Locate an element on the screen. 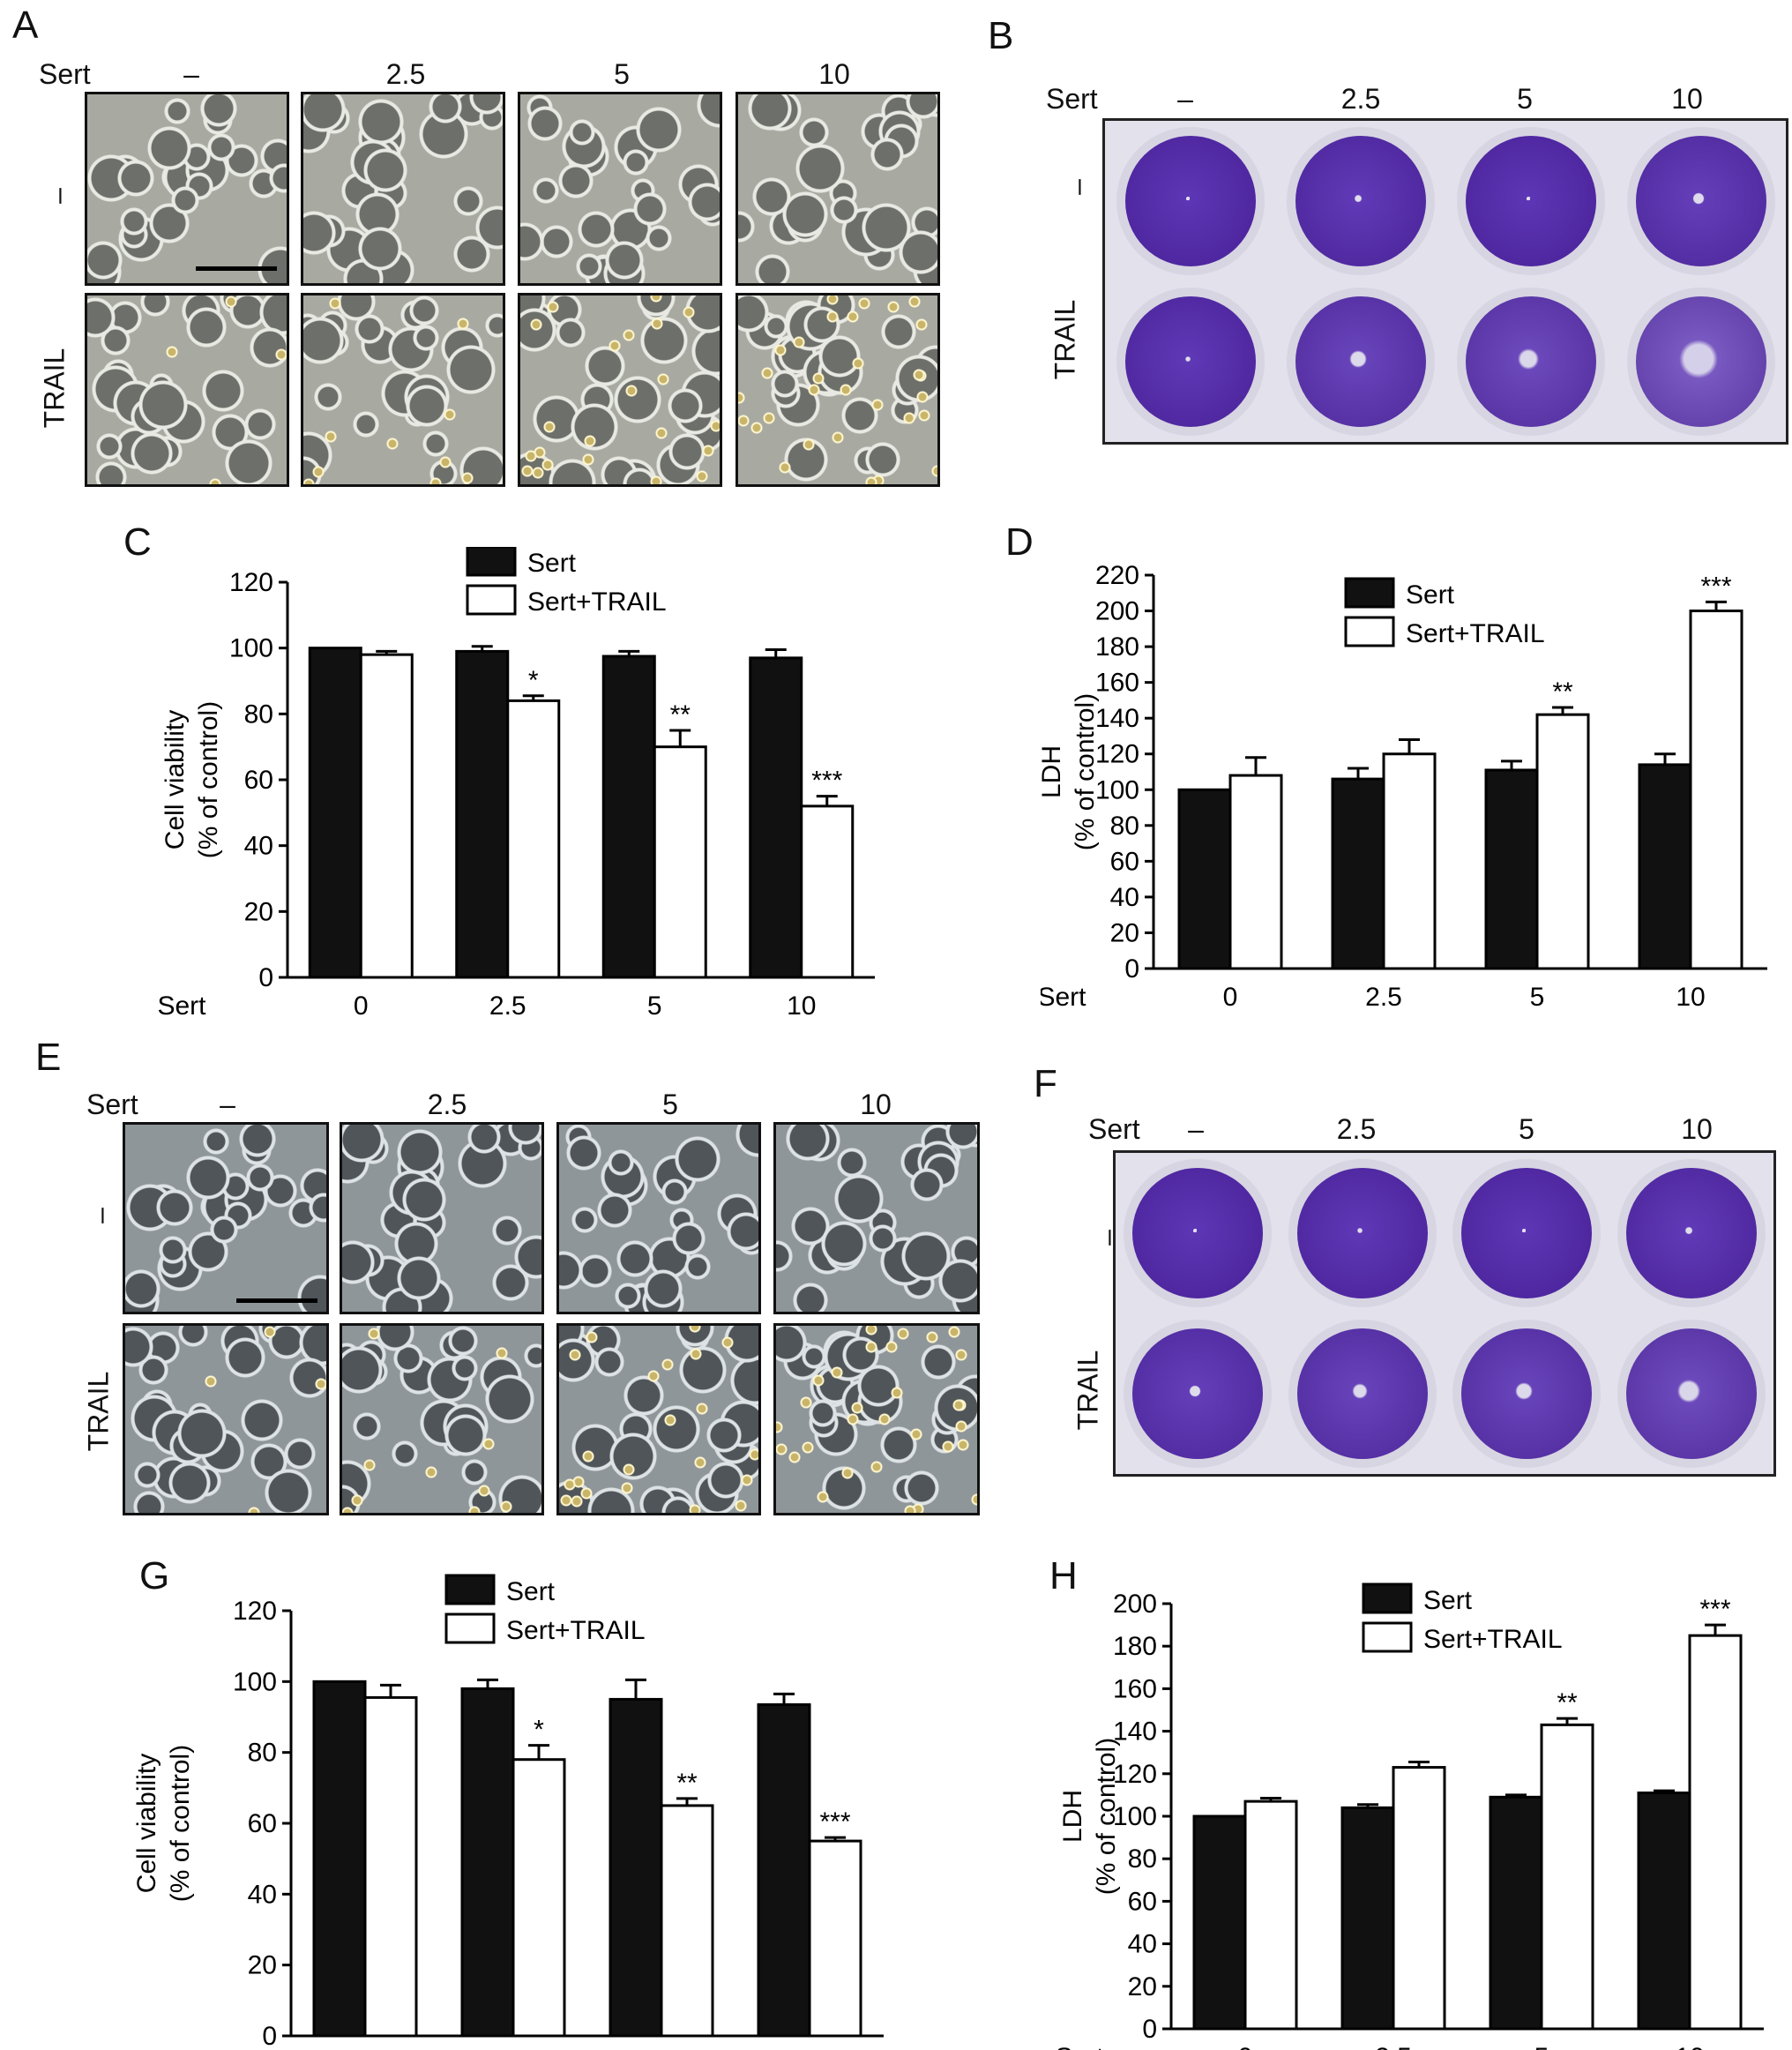  y-tick-label: 140 is located at coordinates (1135, 1732).